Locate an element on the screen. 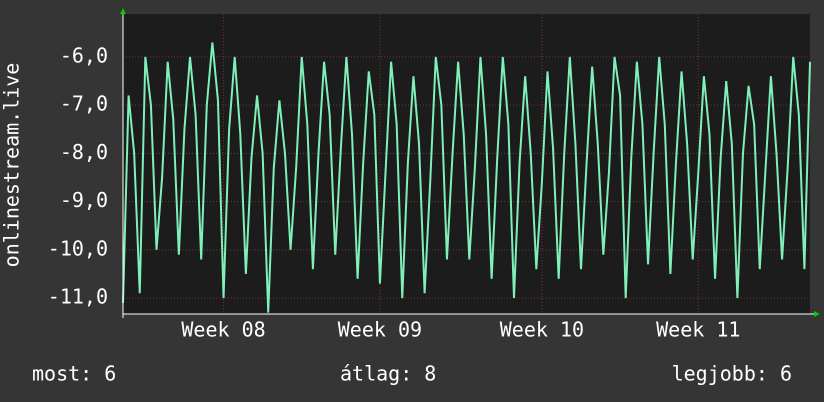 The image size is (824, 402). x-tick-label: Week 11 is located at coordinates (698, 330).